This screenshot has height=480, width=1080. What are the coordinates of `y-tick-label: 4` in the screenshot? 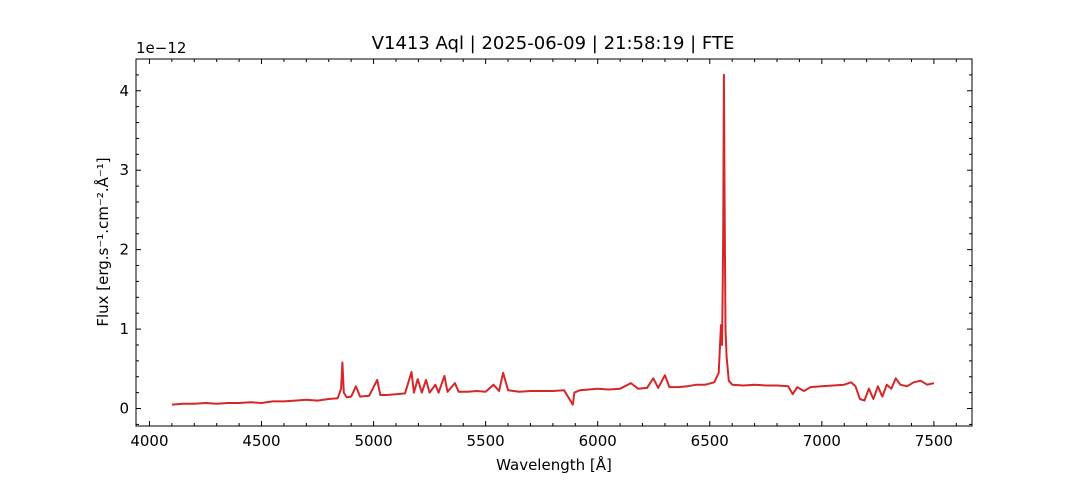 It's located at (124, 91).